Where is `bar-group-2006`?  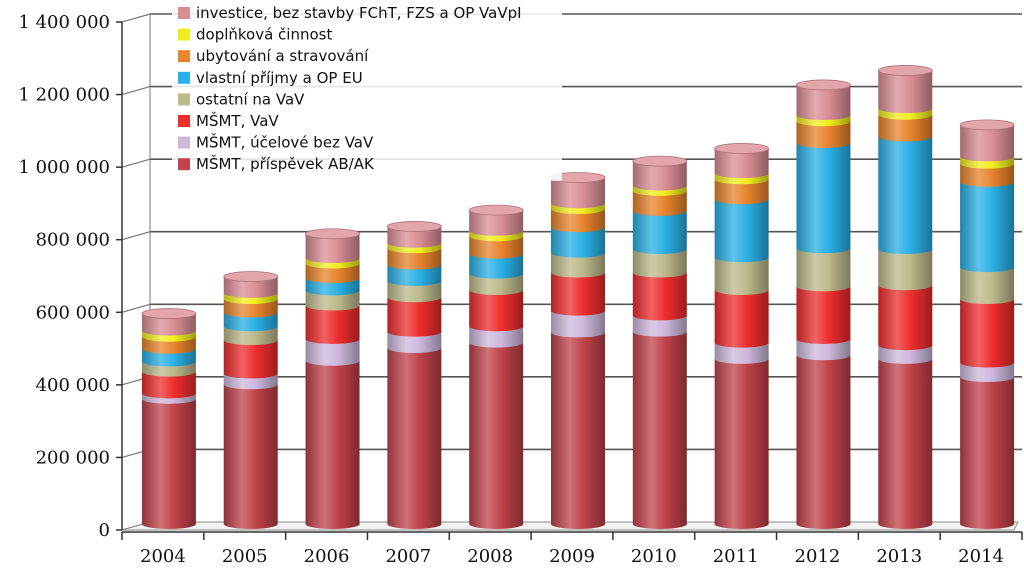 bar-group-2006 is located at coordinates (332, 378).